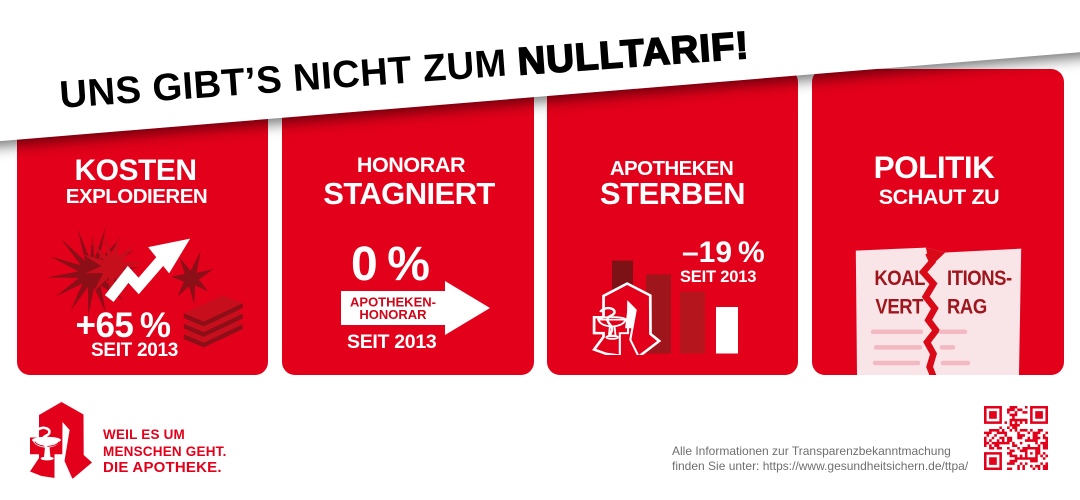 The image size is (1080, 500). What do you see at coordinates (967, 307) in the screenshot?
I see `svg-text: RAG` at bounding box center [967, 307].